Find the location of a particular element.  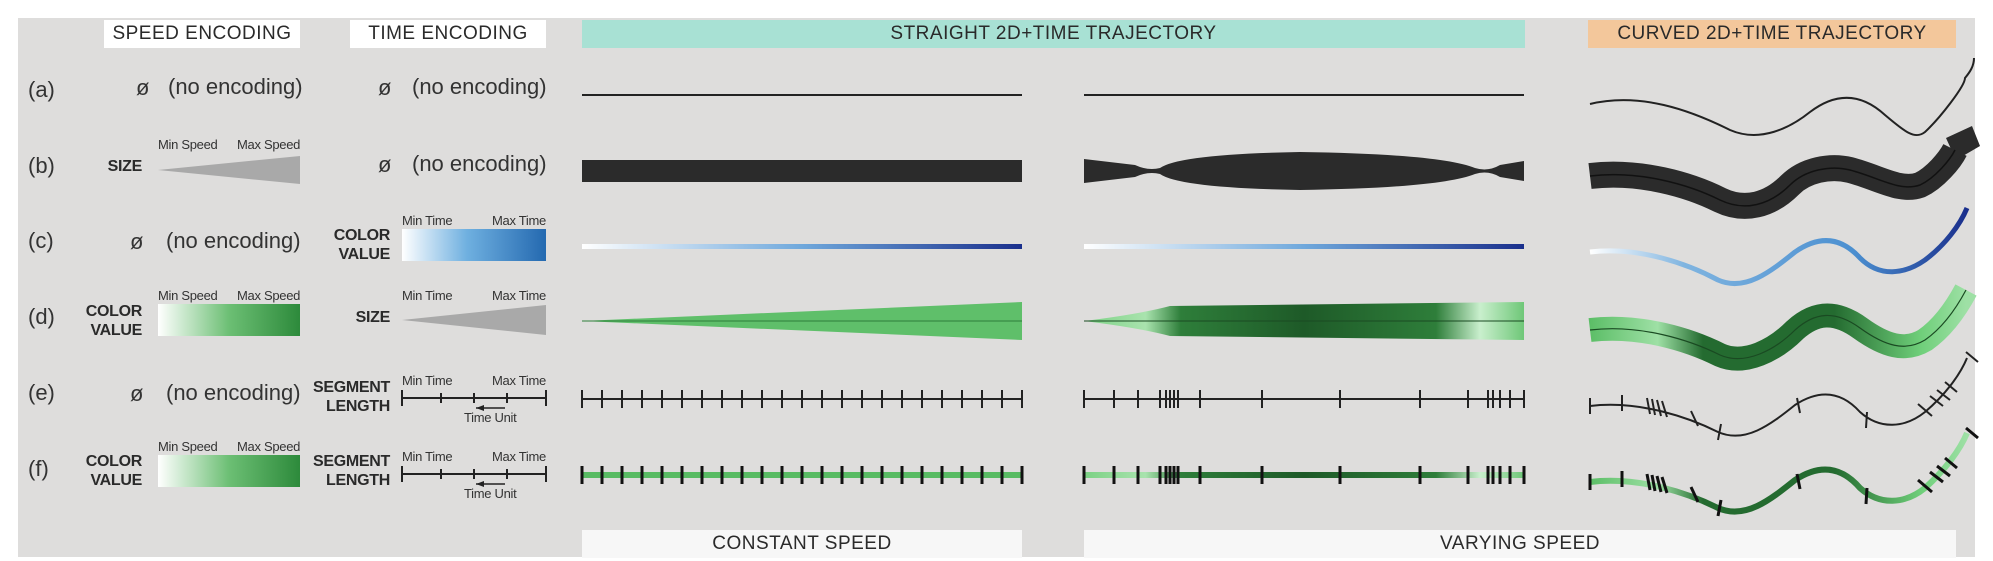

straight-varying-ticks-e is located at coordinates (1304, 399).